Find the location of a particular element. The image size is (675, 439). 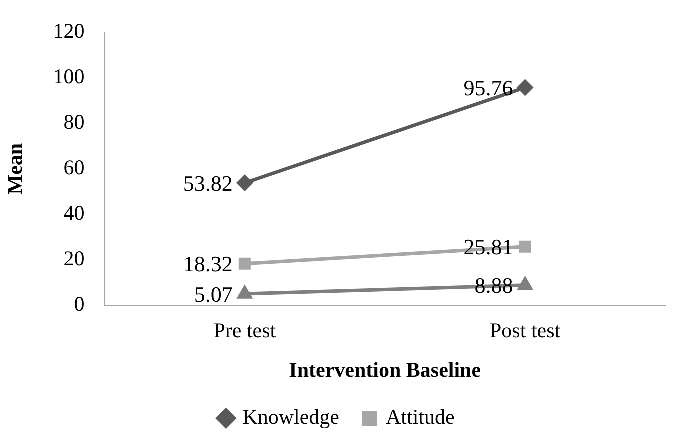

y-tick-label: 80 is located at coordinates (74, 122).